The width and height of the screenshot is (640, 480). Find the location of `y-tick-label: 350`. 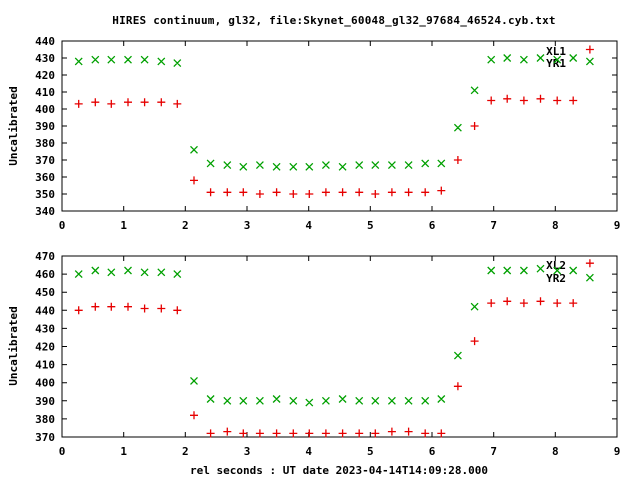

y-tick-label: 350 is located at coordinates (45, 194).